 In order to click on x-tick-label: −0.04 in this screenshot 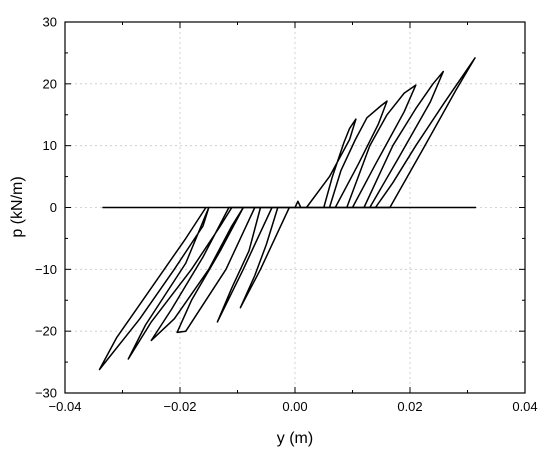, I will do `click(65, 406)`.